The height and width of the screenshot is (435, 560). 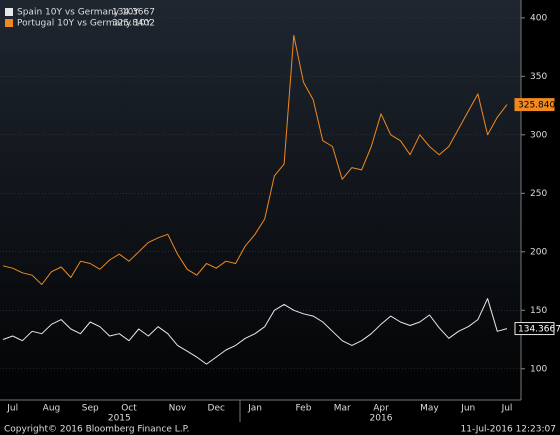 I want to click on legend-label: Spain 10Y vs Germany 10Y, so click(x=78, y=13).